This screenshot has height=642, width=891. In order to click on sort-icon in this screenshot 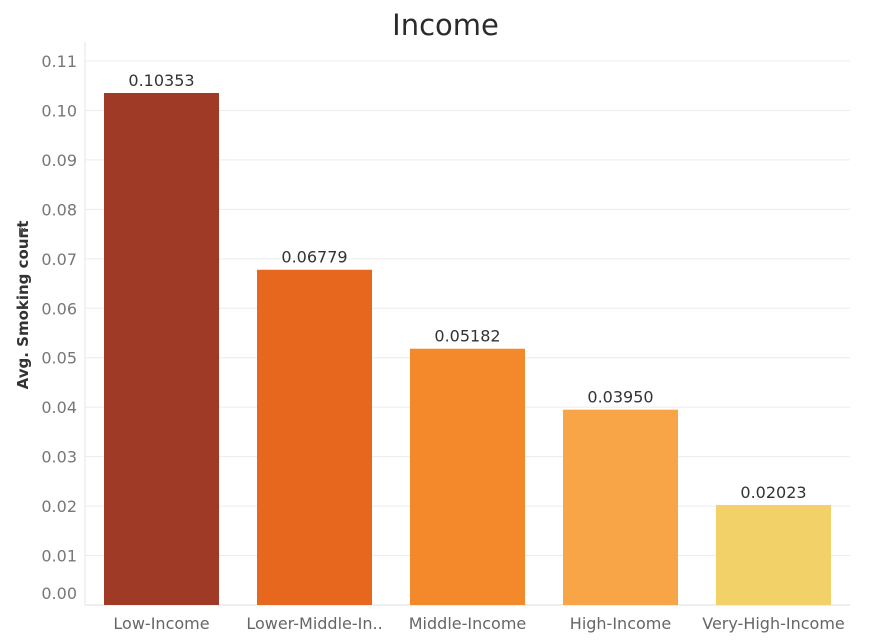, I will do `click(22, 232)`.